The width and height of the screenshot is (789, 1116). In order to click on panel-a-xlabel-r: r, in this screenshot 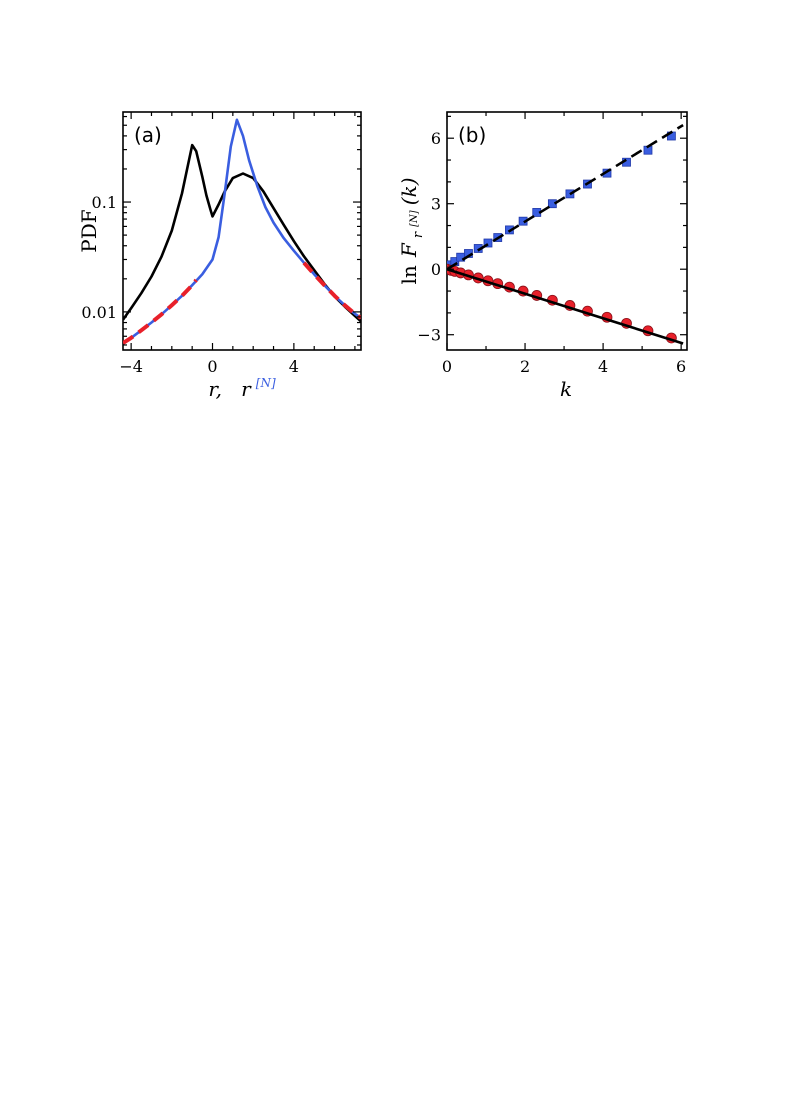, I will do `click(215, 389)`.